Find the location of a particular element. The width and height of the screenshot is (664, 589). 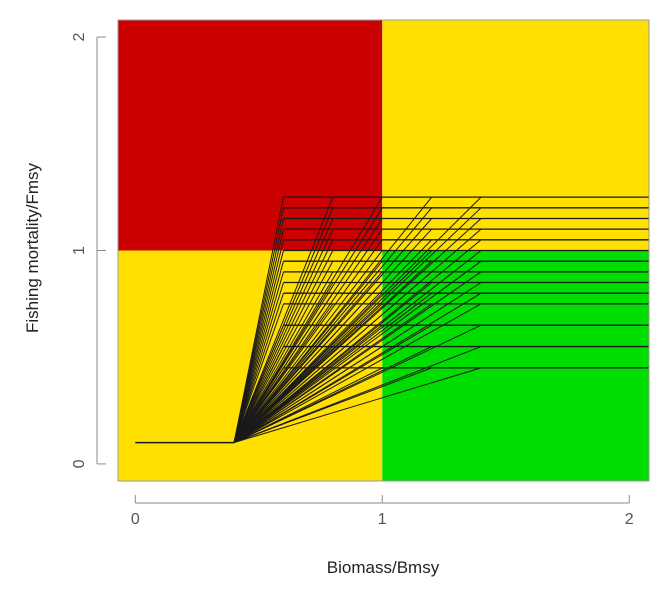

y-axis-title: Fishing mortality/Fmsy is located at coordinates (32, 247).